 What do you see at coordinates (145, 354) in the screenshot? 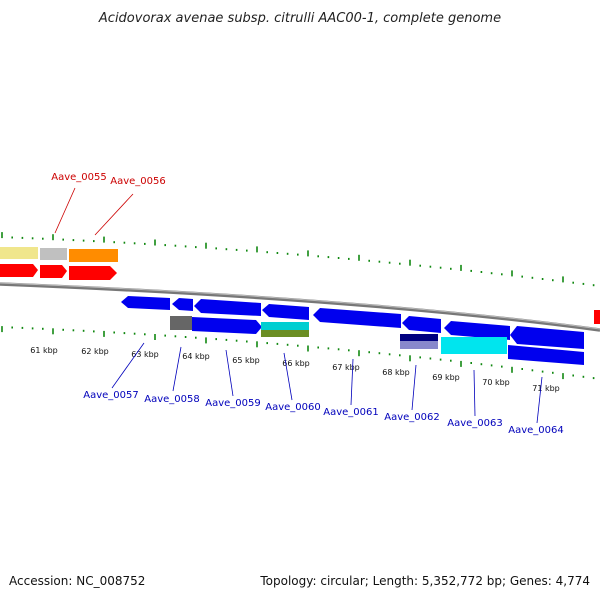
I see `kbp-label: 63 kbp` at bounding box center [145, 354].